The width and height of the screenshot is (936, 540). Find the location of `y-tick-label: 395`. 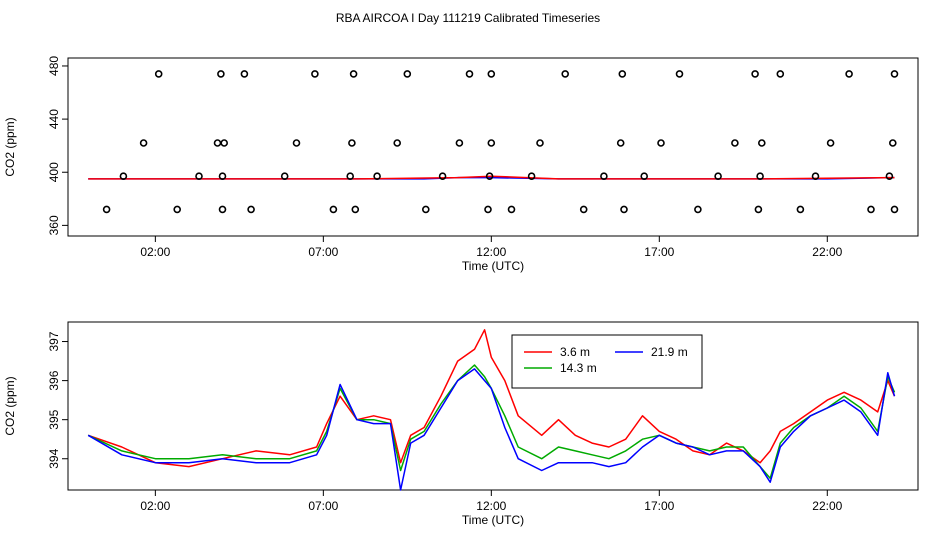

y-tick-label: 395 is located at coordinates (54, 419).